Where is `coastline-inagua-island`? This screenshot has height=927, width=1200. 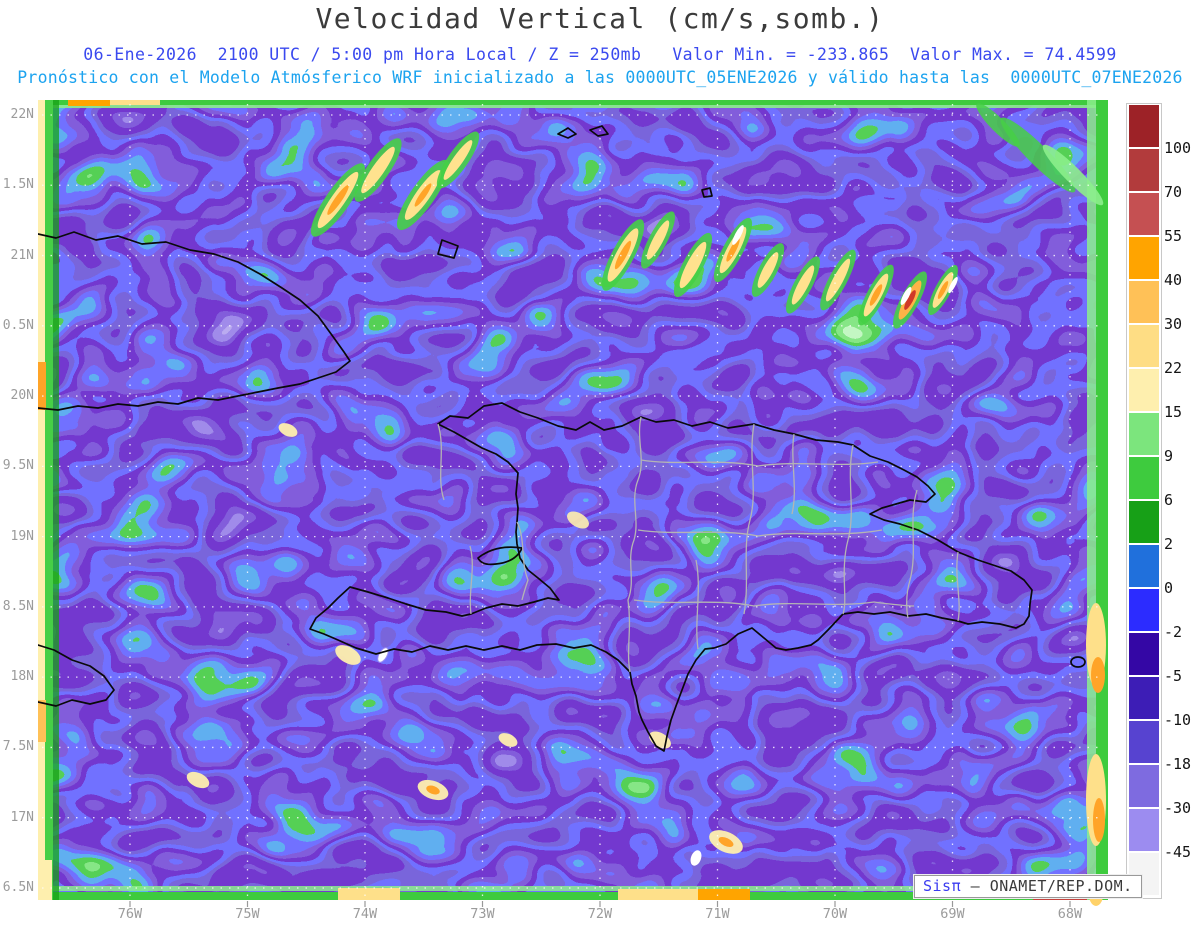 coastline-inagua-island is located at coordinates (448, 249).